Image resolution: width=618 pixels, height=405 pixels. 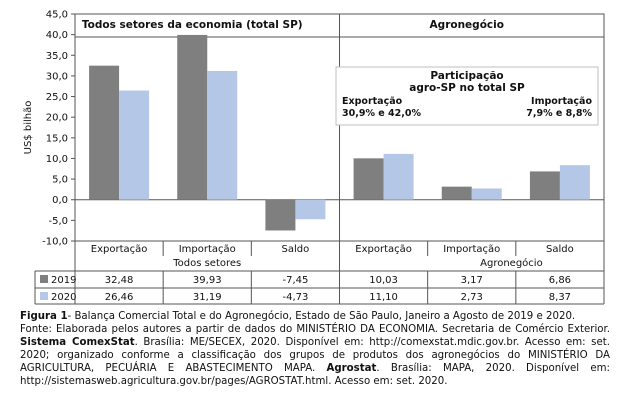 I want to click on table-value-2020: 11,10, so click(x=383, y=297).